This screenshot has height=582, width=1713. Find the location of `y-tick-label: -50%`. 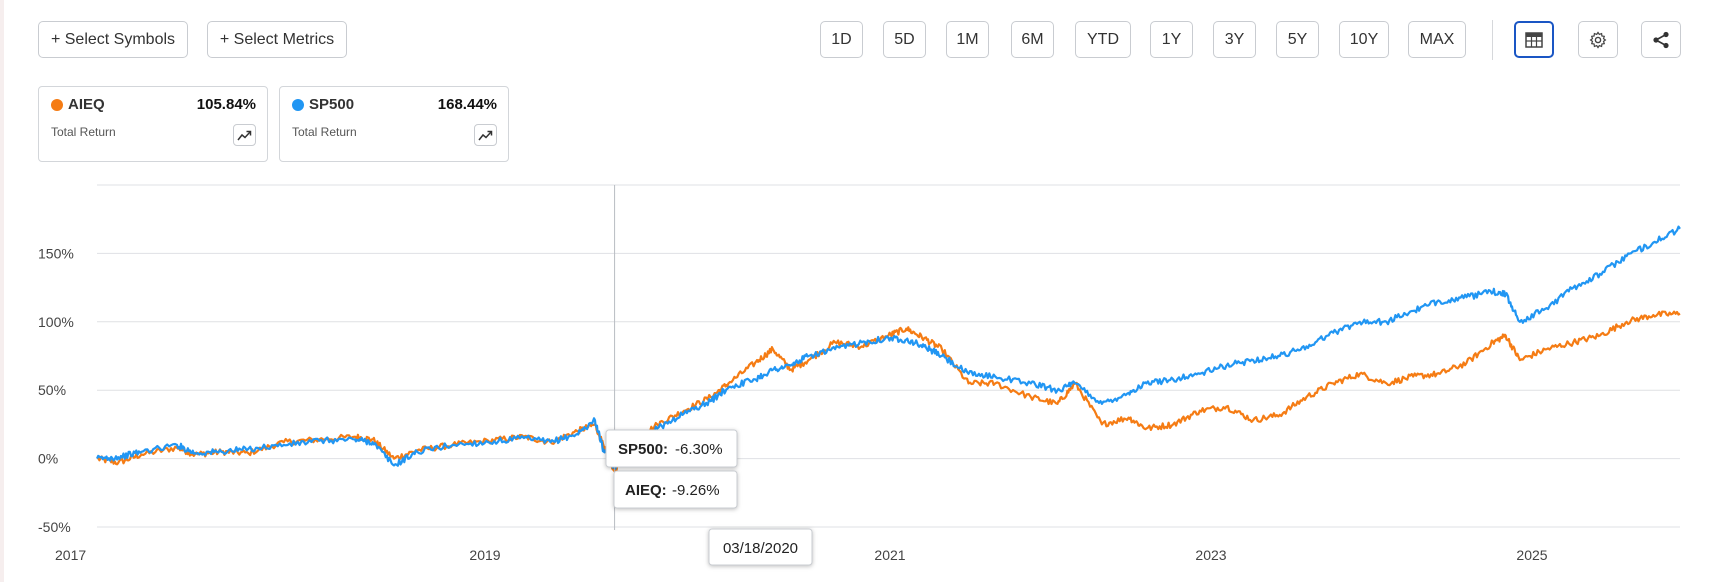

y-tick-label: -50% is located at coordinates (54, 527).